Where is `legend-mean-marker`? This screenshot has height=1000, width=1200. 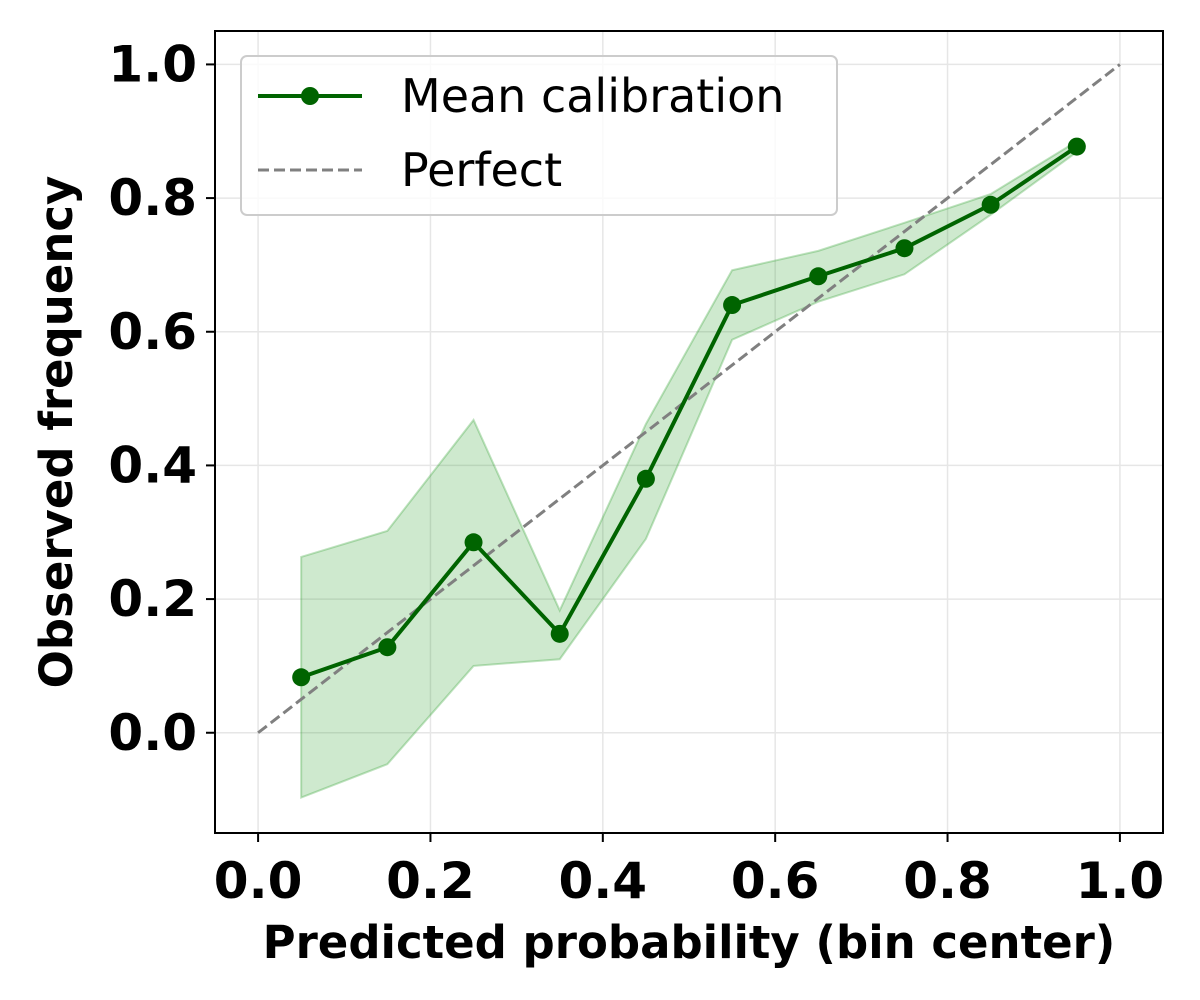 legend-mean-marker is located at coordinates (310, 96).